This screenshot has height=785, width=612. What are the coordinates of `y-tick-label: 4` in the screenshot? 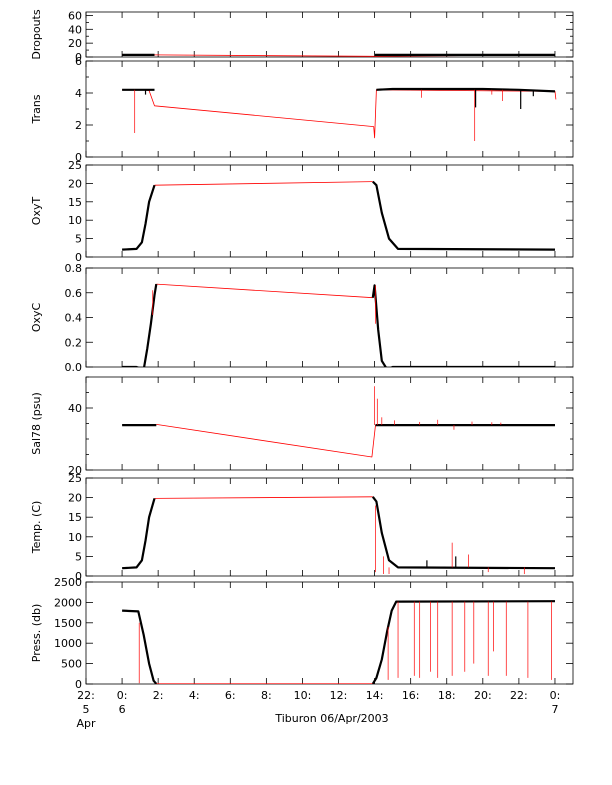 It's located at (78, 93).